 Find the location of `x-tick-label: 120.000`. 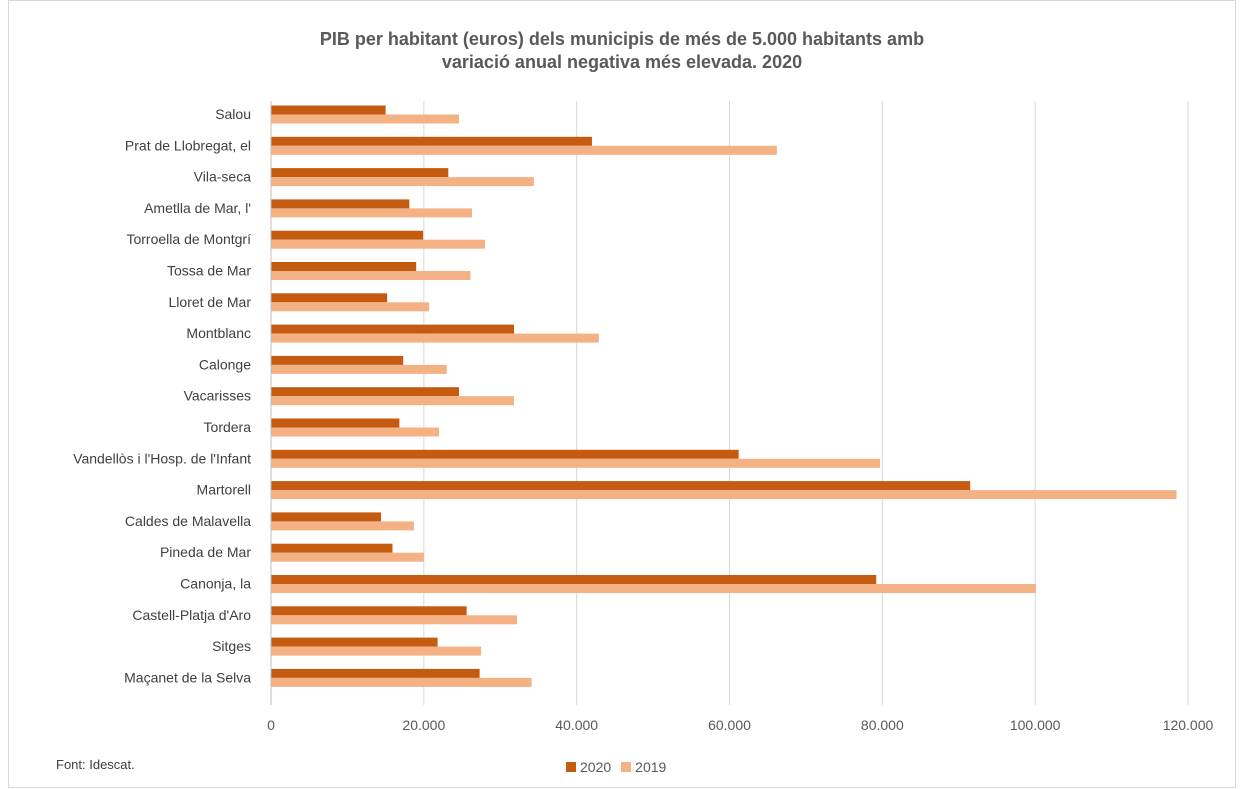

x-tick-label: 120.000 is located at coordinates (1188, 725).